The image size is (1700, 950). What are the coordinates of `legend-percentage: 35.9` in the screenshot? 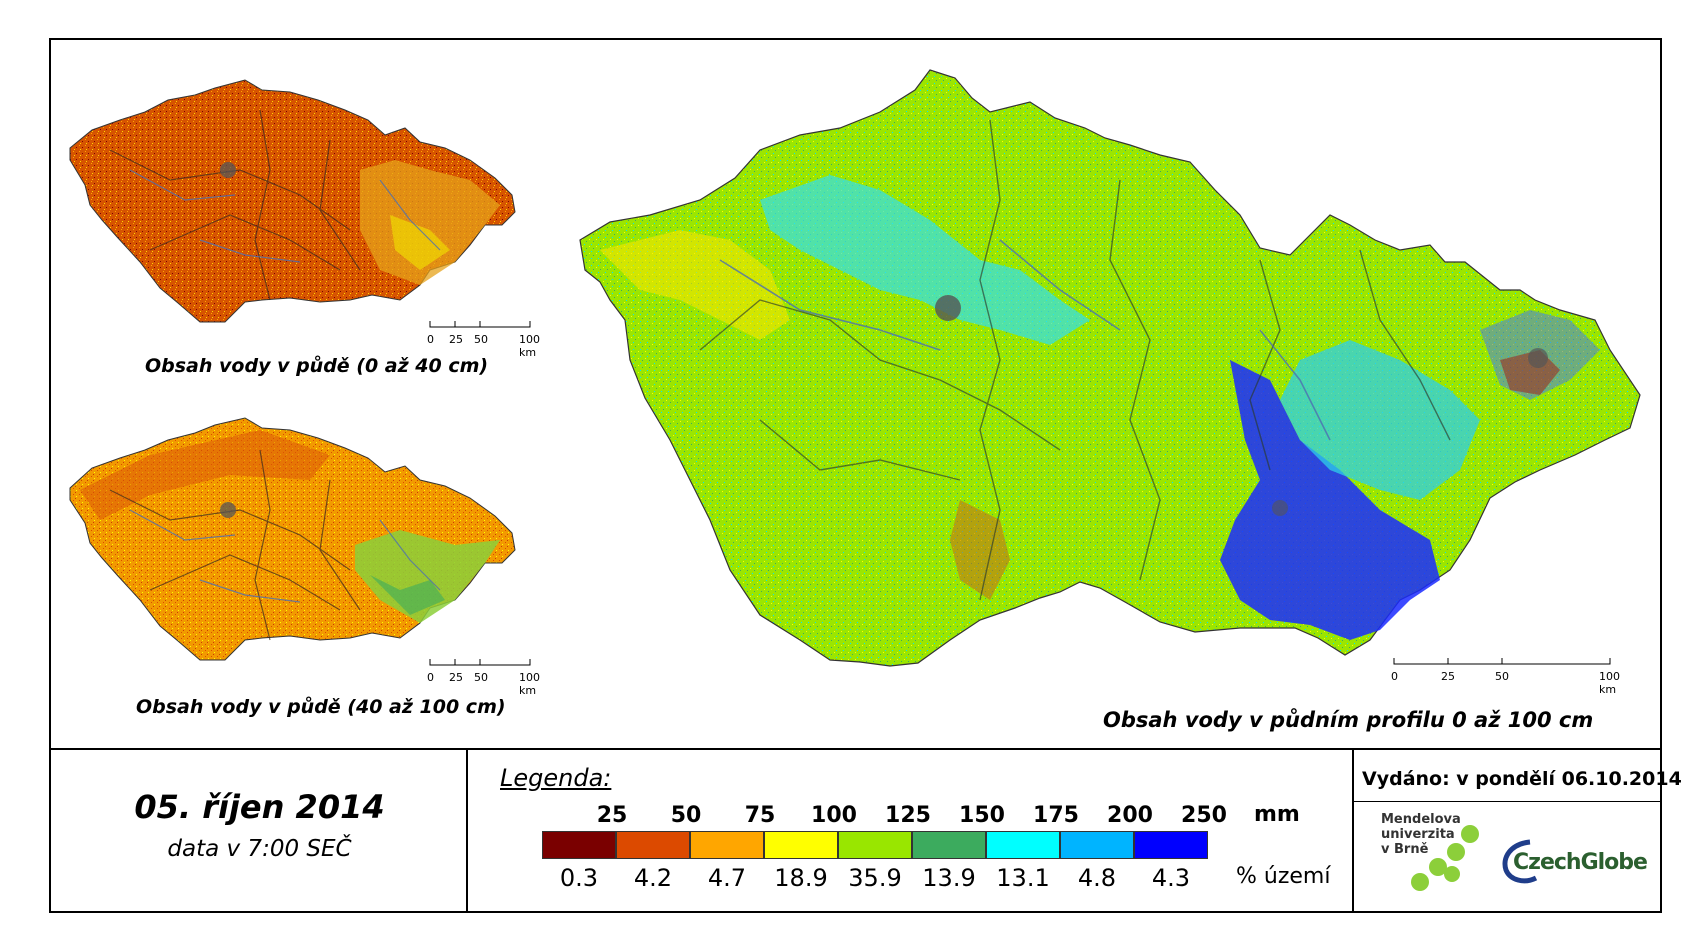 It's located at (875, 878).